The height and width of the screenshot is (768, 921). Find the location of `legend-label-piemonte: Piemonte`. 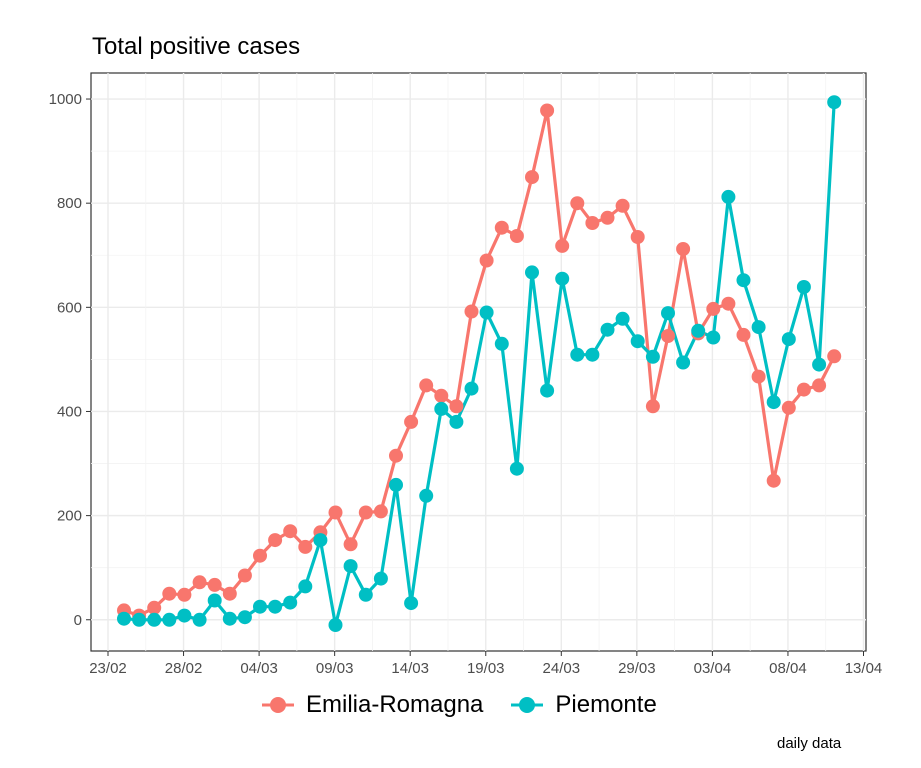

legend-label-piemonte: Piemonte is located at coordinates (606, 704).